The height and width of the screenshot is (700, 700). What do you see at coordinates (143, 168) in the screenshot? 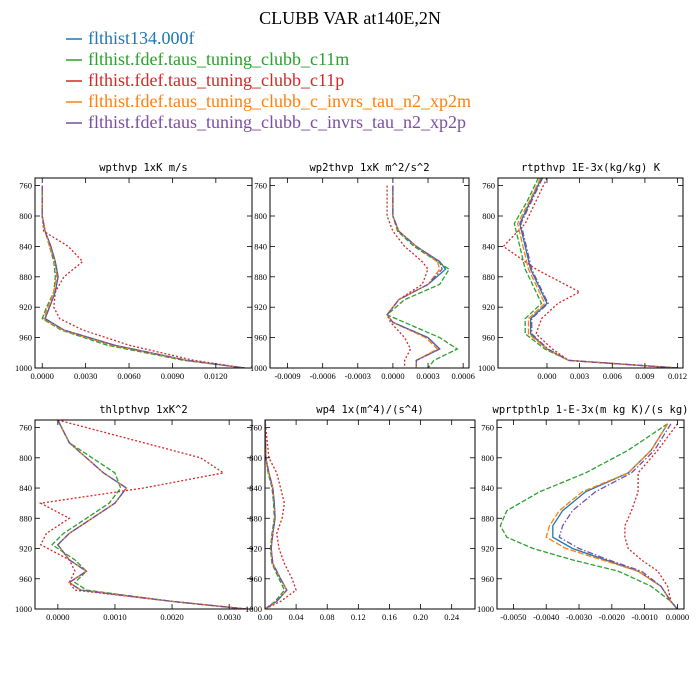
I see `panel-title: wpthvp 1xK m/s` at bounding box center [143, 168].